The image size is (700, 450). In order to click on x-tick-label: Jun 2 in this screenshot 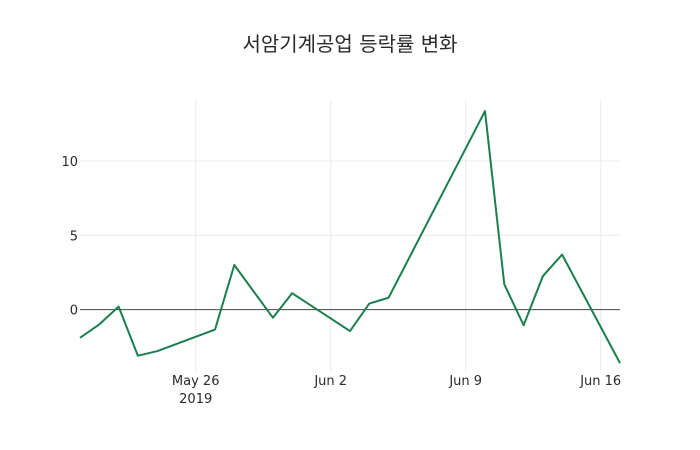, I will do `click(330, 381)`.